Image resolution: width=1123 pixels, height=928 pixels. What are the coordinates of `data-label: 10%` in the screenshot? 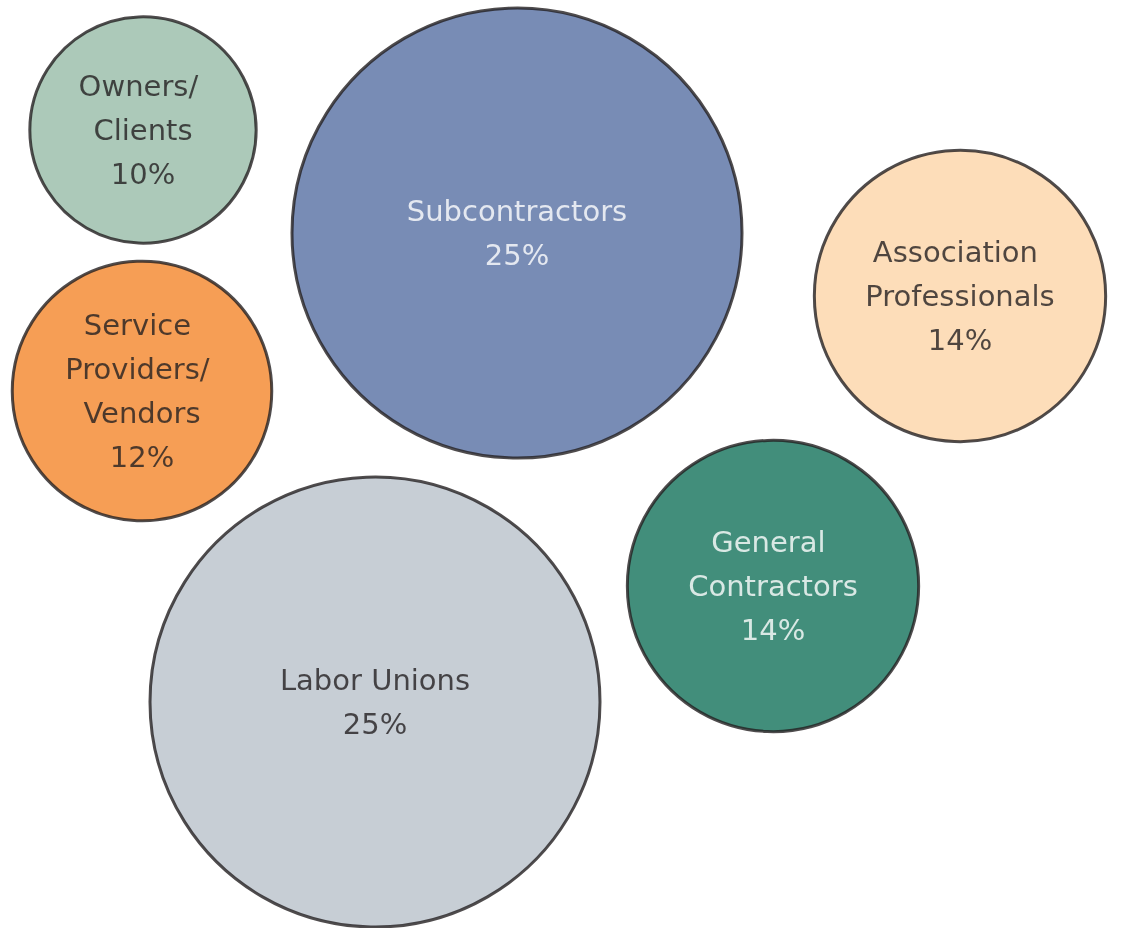 It's located at (143, 174).